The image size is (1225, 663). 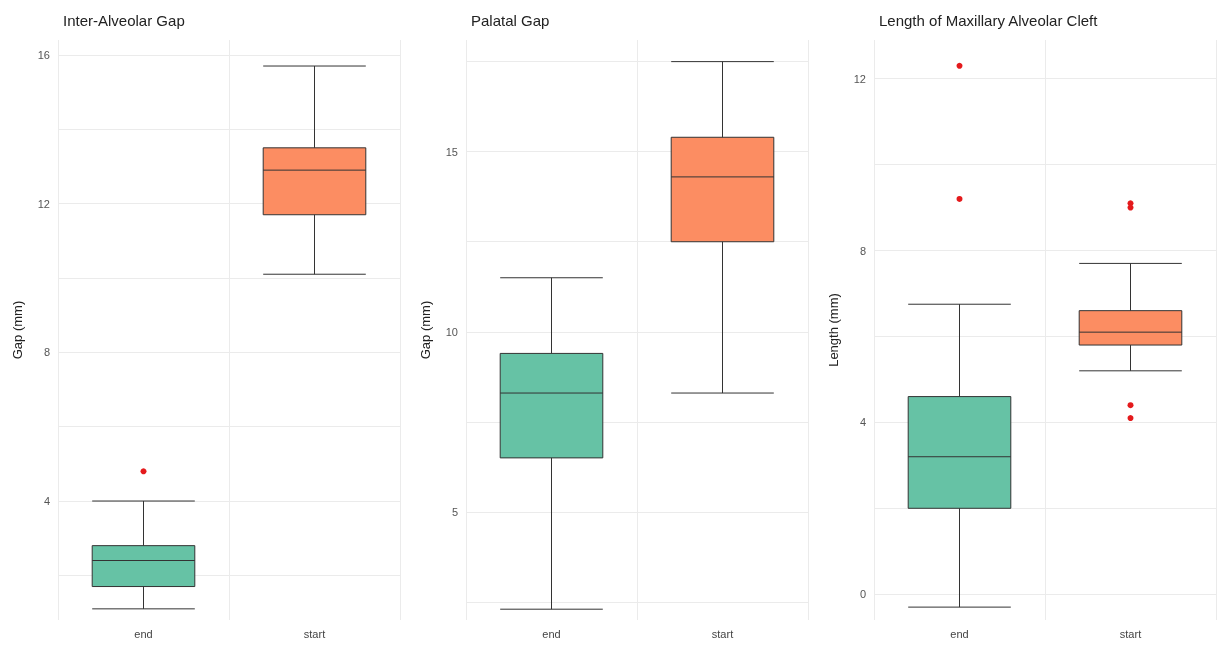 What do you see at coordinates (862, 594) in the screenshot?
I see `y-tick-label: 0` at bounding box center [862, 594].